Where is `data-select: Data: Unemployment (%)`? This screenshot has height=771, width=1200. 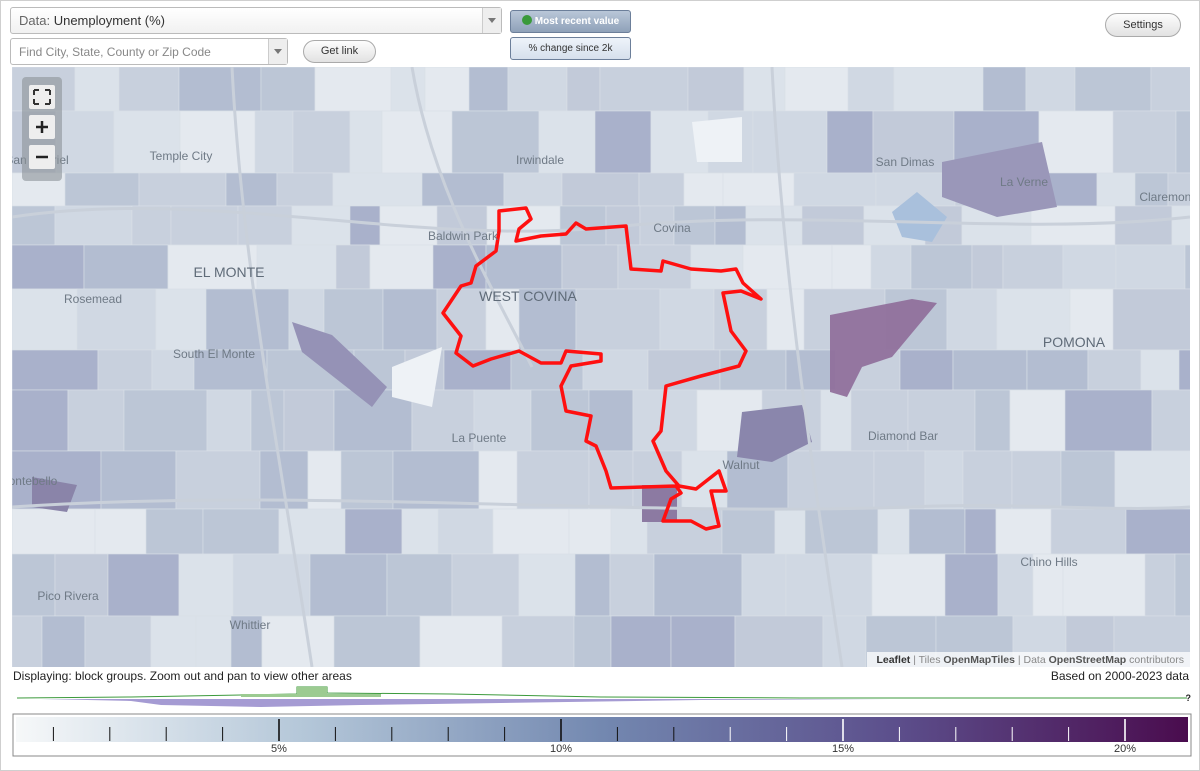
data-select: Data: Unemployment (%) is located at coordinates (256, 20).